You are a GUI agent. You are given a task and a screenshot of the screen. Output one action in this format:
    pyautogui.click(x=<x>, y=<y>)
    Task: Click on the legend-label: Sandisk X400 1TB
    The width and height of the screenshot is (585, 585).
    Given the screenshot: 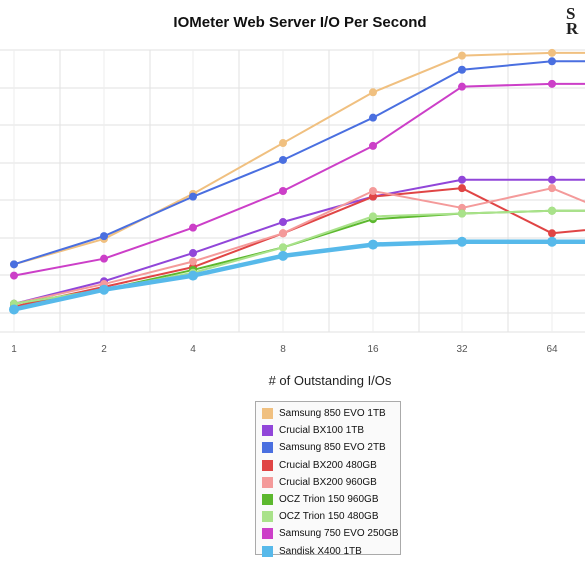 What is the action you would take?
    pyautogui.click(x=320, y=551)
    